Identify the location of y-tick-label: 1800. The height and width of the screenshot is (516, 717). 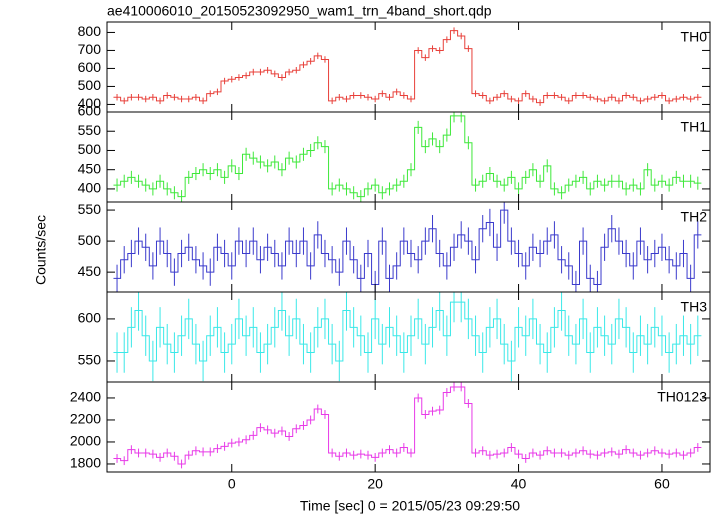
(85, 463).